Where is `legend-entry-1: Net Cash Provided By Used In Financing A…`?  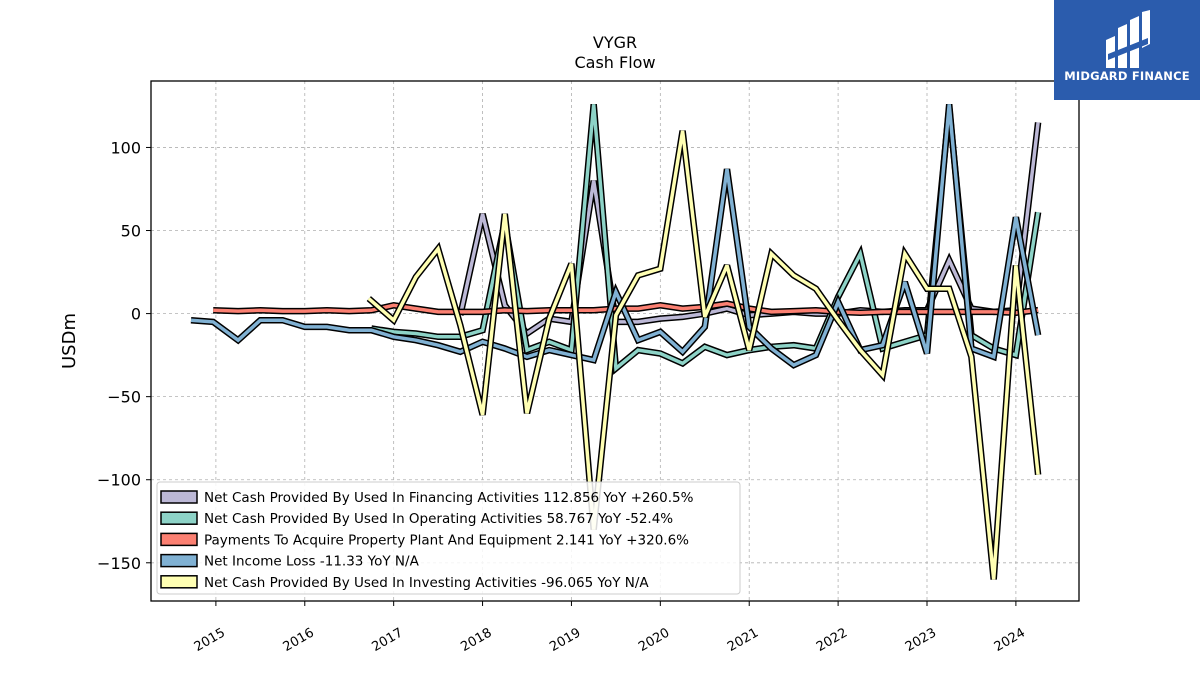 legend-entry-1: Net Cash Provided By Used In Financing A… is located at coordinates (449, 498).